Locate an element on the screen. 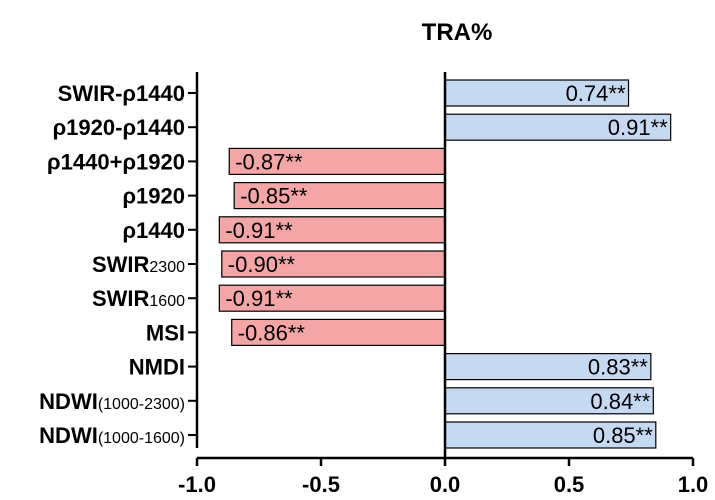  category-label: NDWI(1000-2300) is located at coordinates (112, 401).